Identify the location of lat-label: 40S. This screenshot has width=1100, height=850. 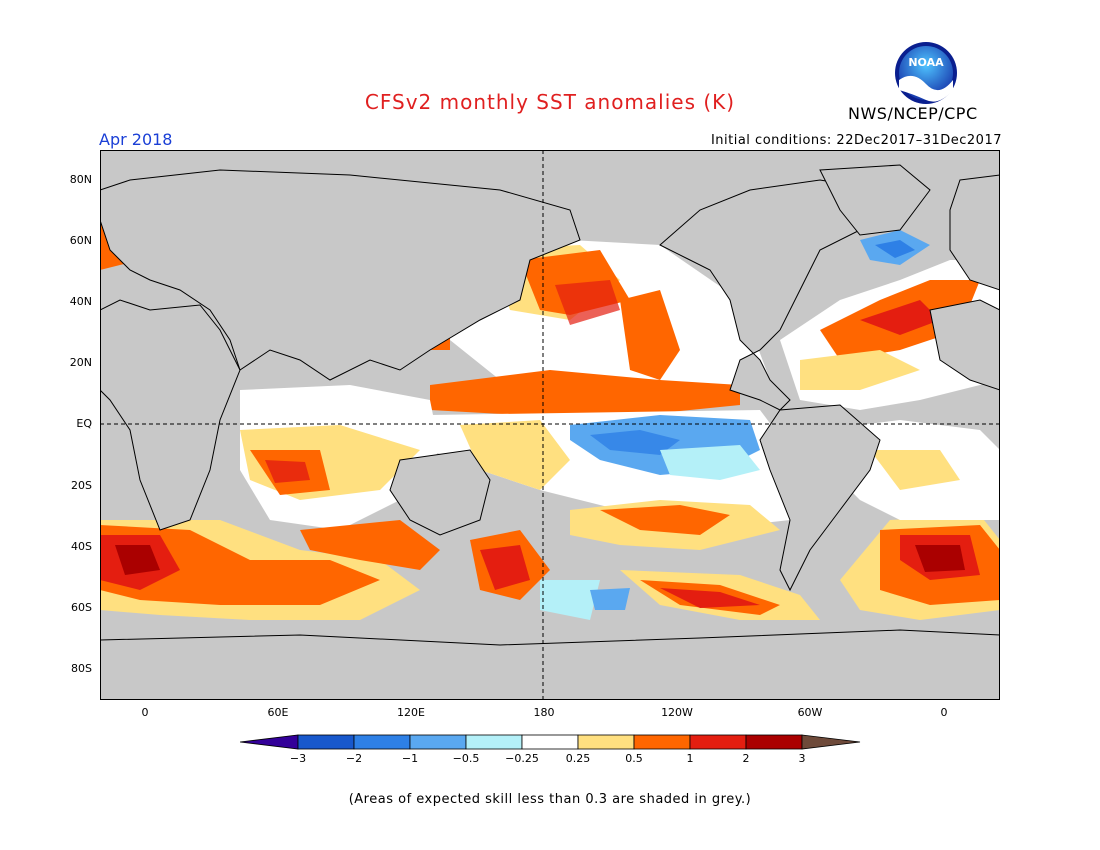
(81, 546).